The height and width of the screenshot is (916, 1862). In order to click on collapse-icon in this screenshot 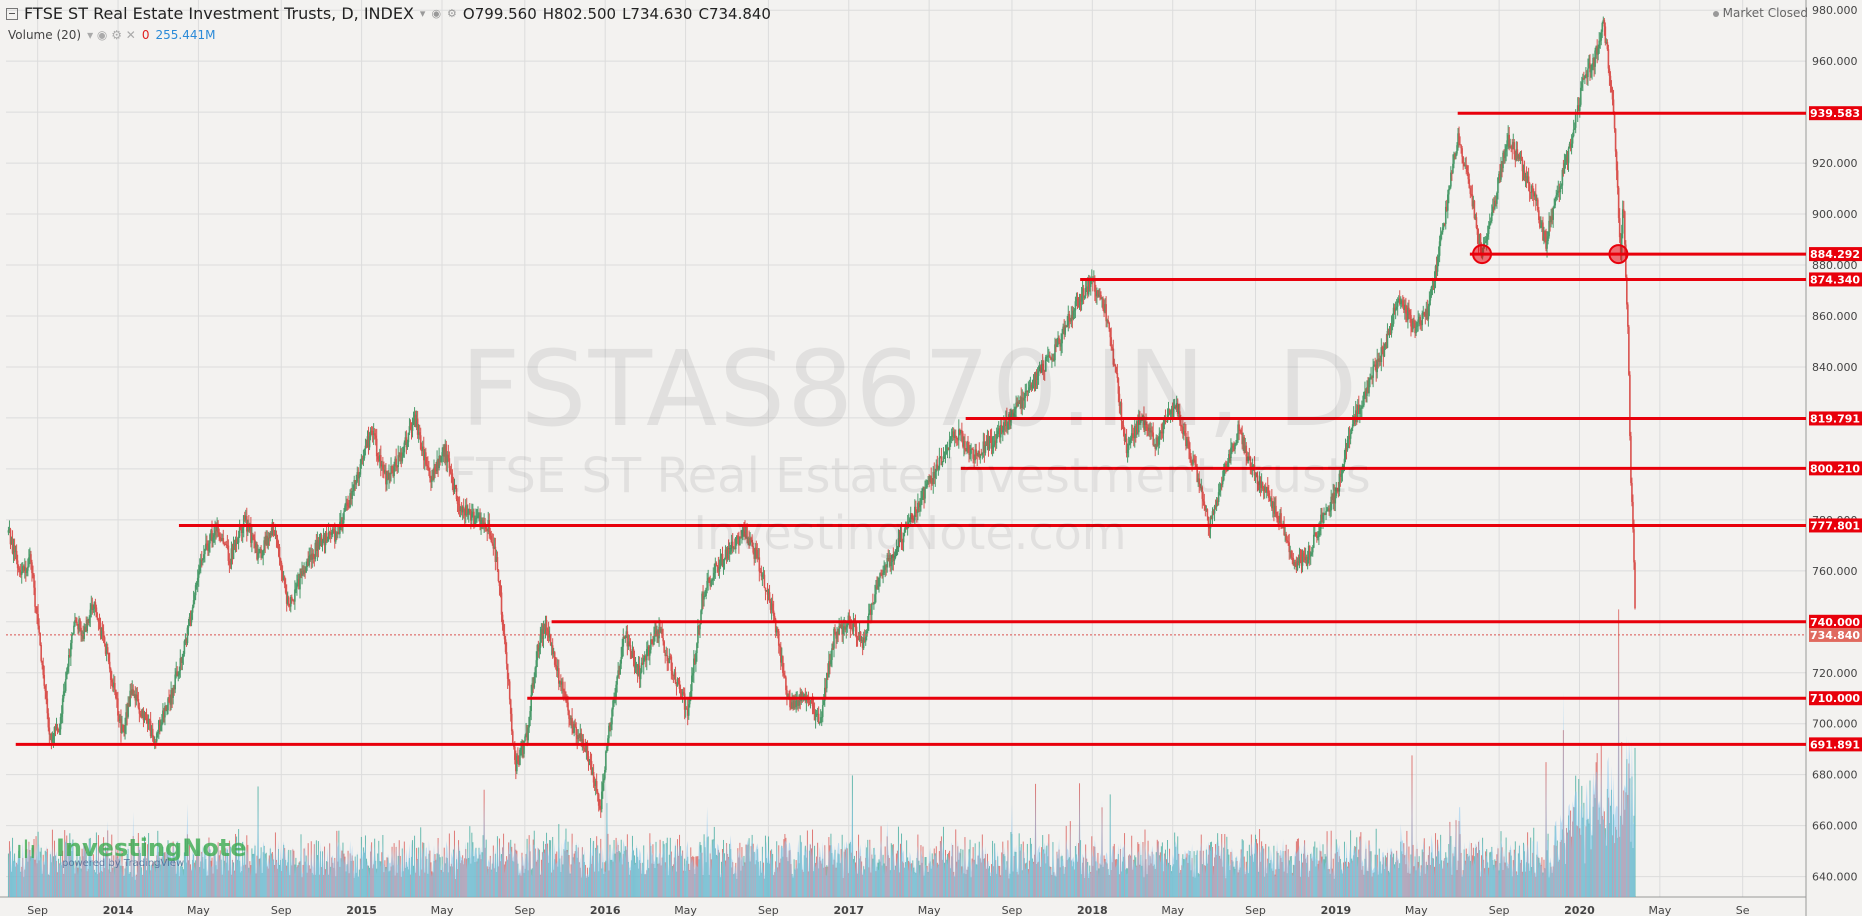, I will do `click(12, 13)`.